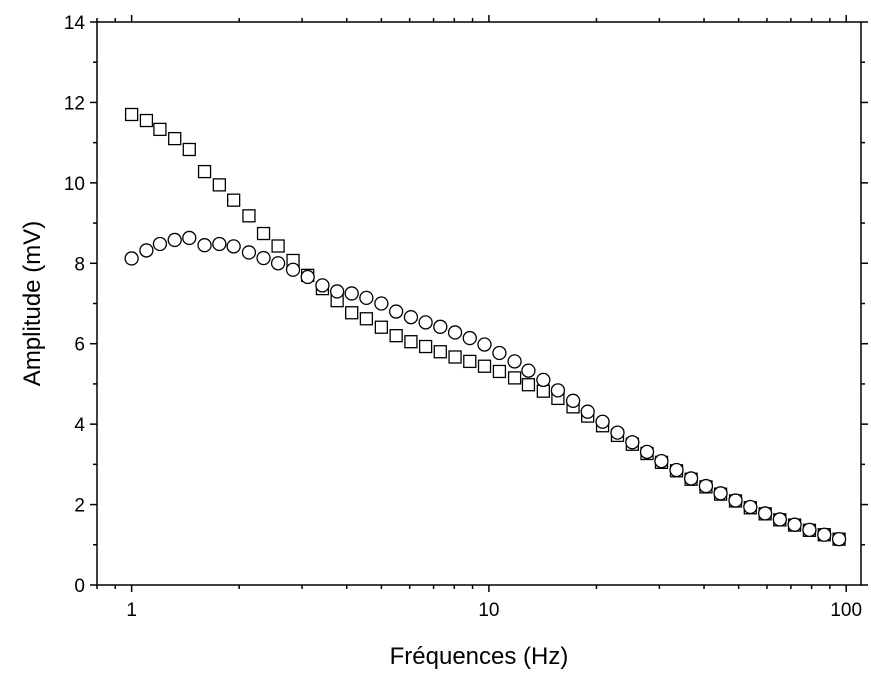 This screenshot has width=871, height=674. What do you see at coordinates (479, 656) in the screenshot?
I see `x-axis-title: Fréquences (Hz)` at bounding box center [479, 656].